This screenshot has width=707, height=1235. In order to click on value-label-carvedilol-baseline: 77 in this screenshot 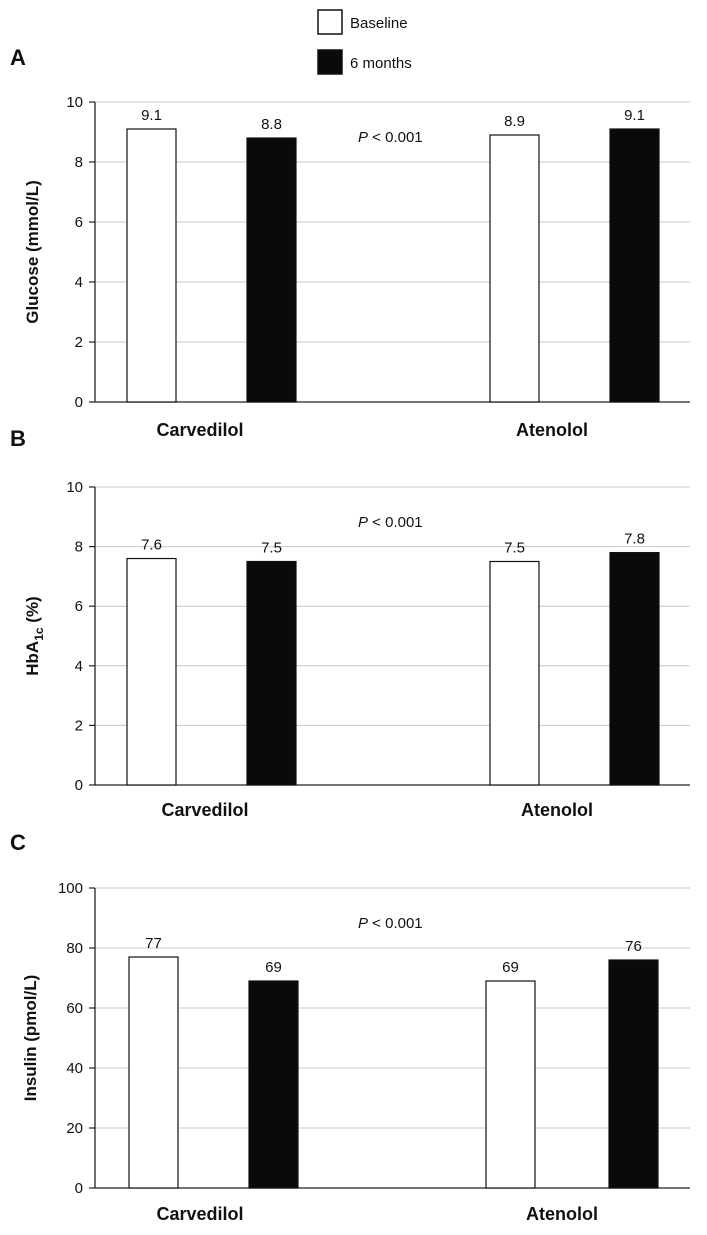, I will do `click(153, 943)`.